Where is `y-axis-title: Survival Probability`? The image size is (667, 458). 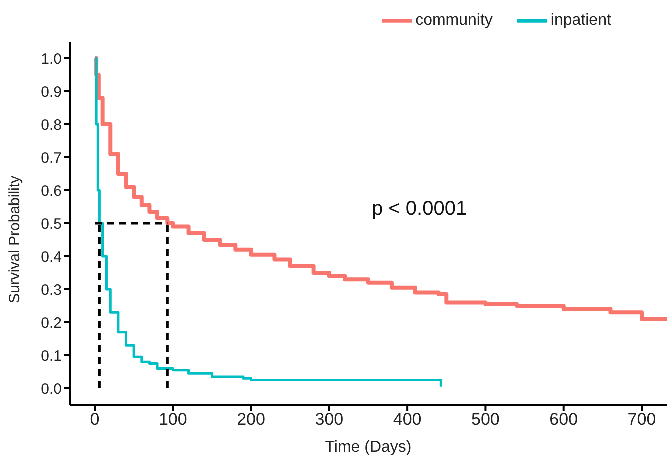
y-axis-title: Survival Probability is located at coordinates (15, 239).